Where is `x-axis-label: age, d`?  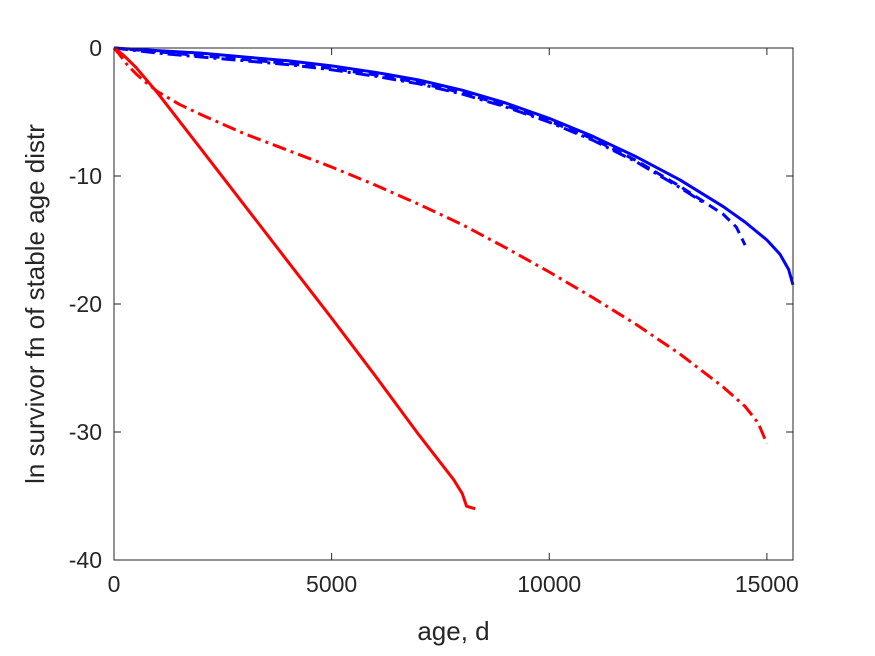
x-axis-label: age, d is located at coordinates (453, 631).